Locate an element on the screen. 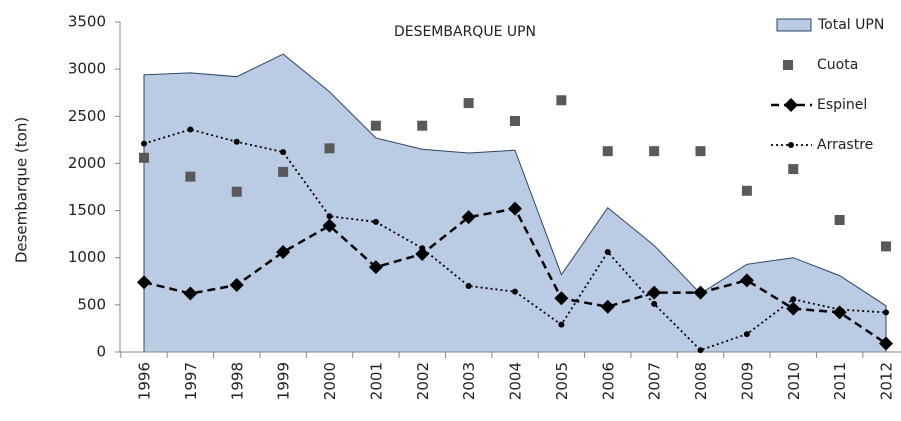  legend-label: Arrastre is located at coordinates (845, 145).